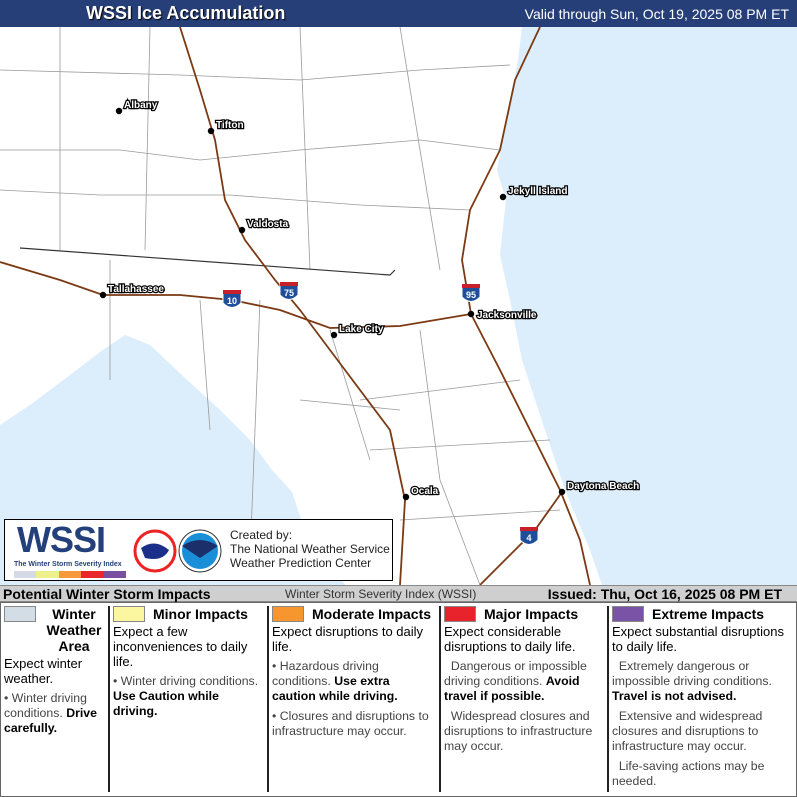  I want to click on city-marker: Albany, so click(137, 107).